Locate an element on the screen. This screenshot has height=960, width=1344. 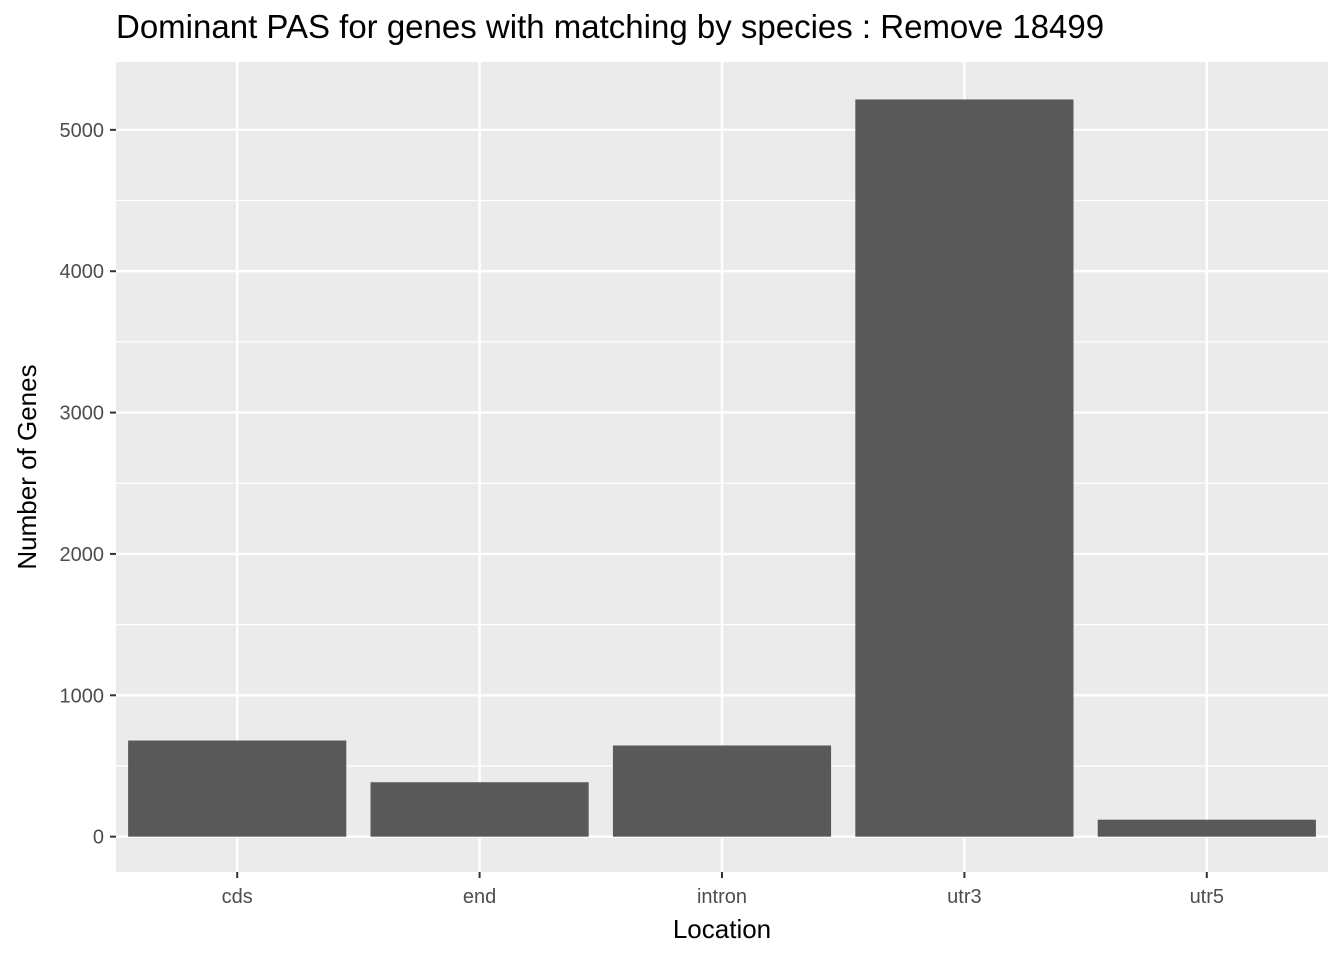
y-tick-label: 4000 is located at coordinates (82, 272).